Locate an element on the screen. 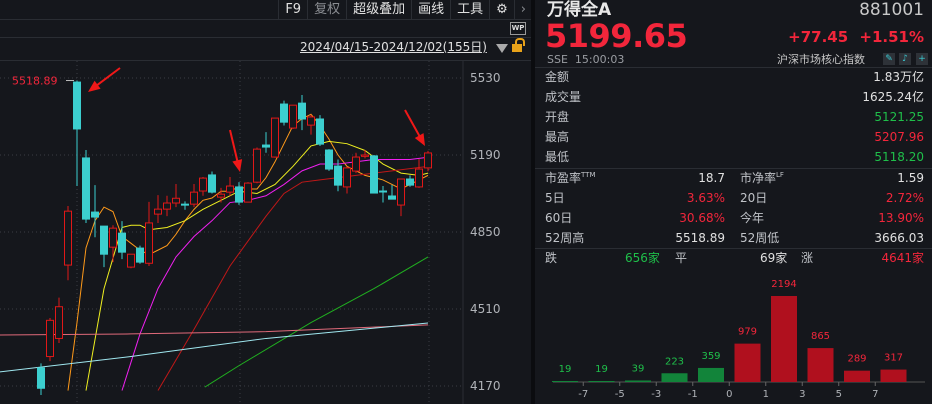  gear-icon: ⚙ is located at coordinates (501, 10).